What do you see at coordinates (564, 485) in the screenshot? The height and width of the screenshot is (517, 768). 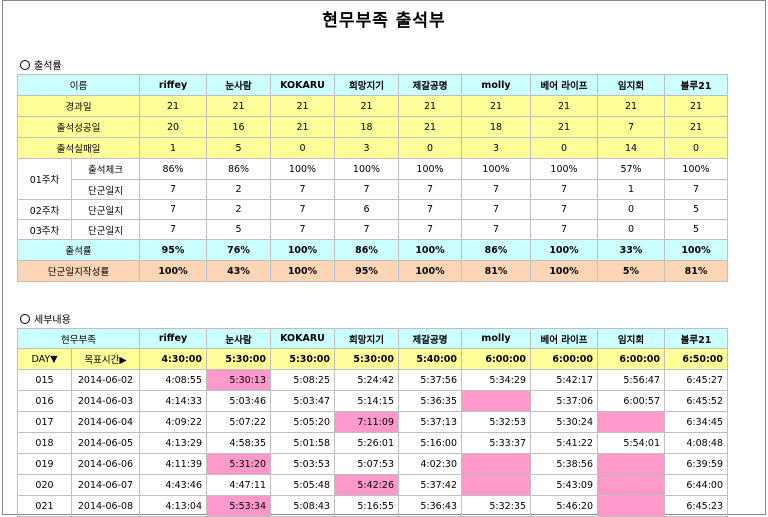 I see `time-cell: 5:43:09` at bounding box center [564, 485].